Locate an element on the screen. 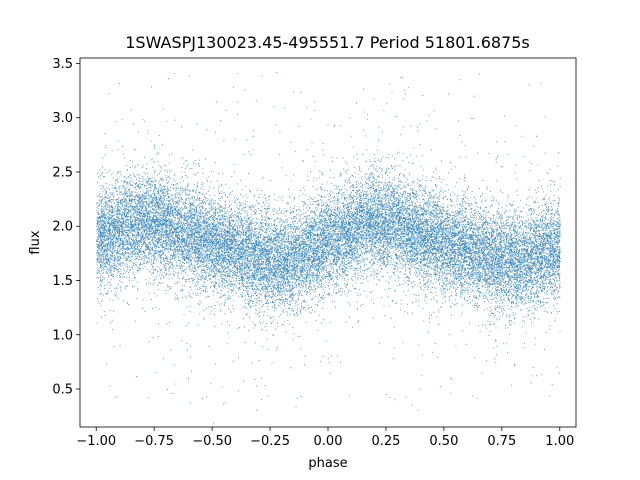 The width and height of the screenshot is (640, 480). x-tick-label: −0.75 is located at coordinates (154, 441).